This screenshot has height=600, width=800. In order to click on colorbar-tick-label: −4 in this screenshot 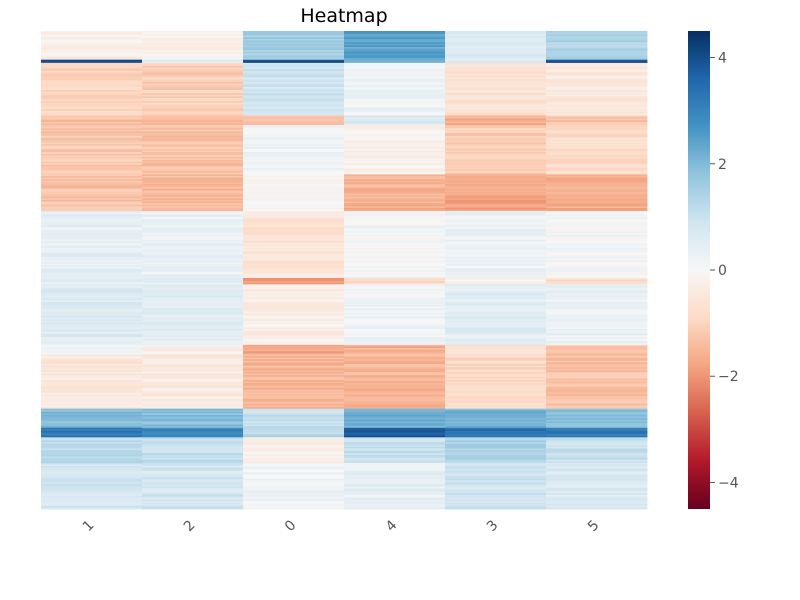, I will do `click(728, 483)`.